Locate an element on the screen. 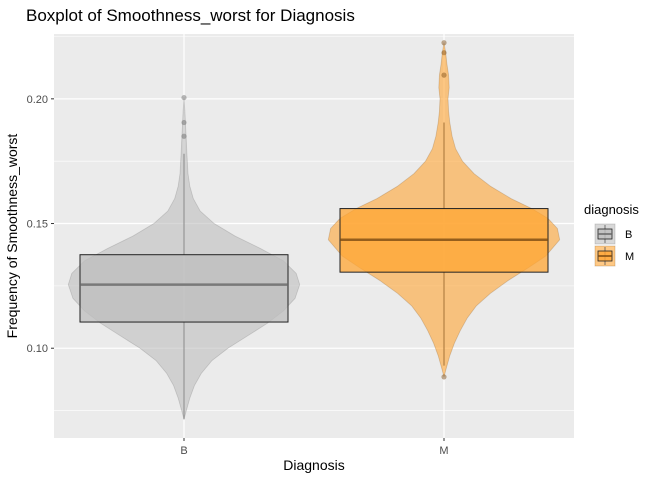 The height and width of the screenshot is (480, 672). y-axis-title: Frequency of Smoothness_worst is located at coordinates (12, 236).